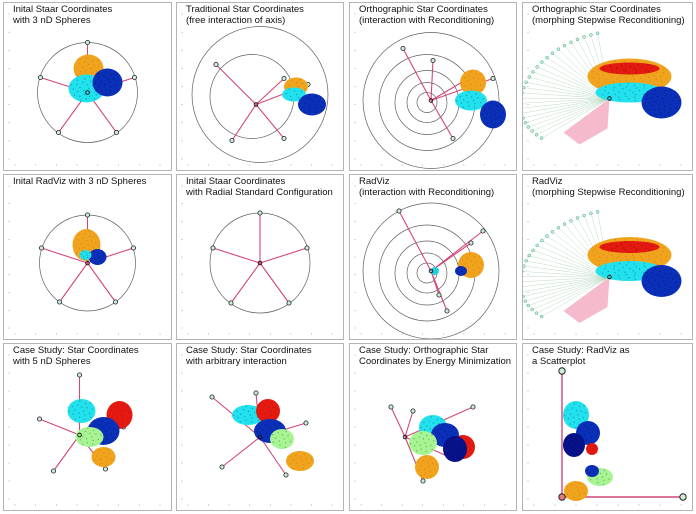 The width and height of the screenshot is (696, 514). I want to click on panel-frame, so click(87, 86).